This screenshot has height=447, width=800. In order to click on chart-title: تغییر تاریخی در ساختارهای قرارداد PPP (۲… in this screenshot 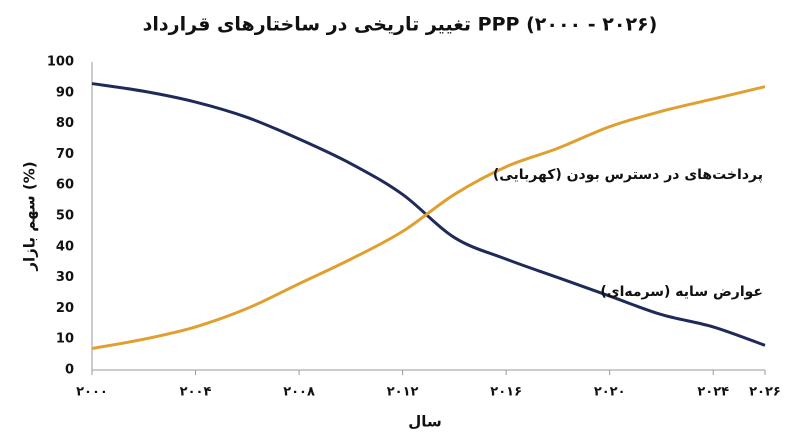, I will do `click(400, 25)`.